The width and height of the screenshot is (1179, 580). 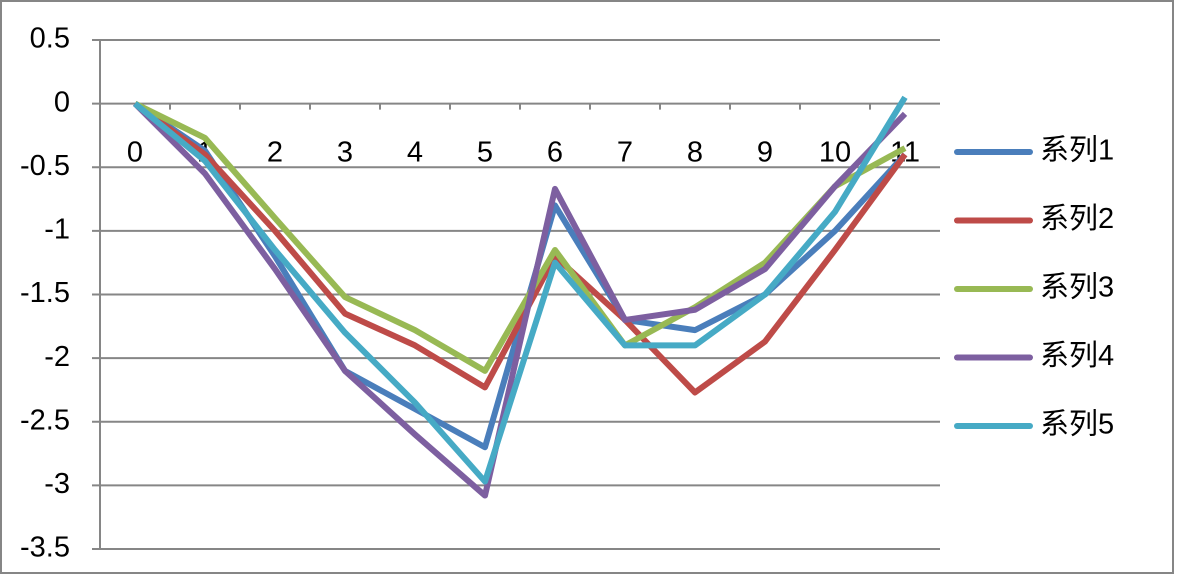 What do you see at coordinates (57, 484) in the screenshot?
I see `y-tick-label: -3` at bounding box center [57, 484].